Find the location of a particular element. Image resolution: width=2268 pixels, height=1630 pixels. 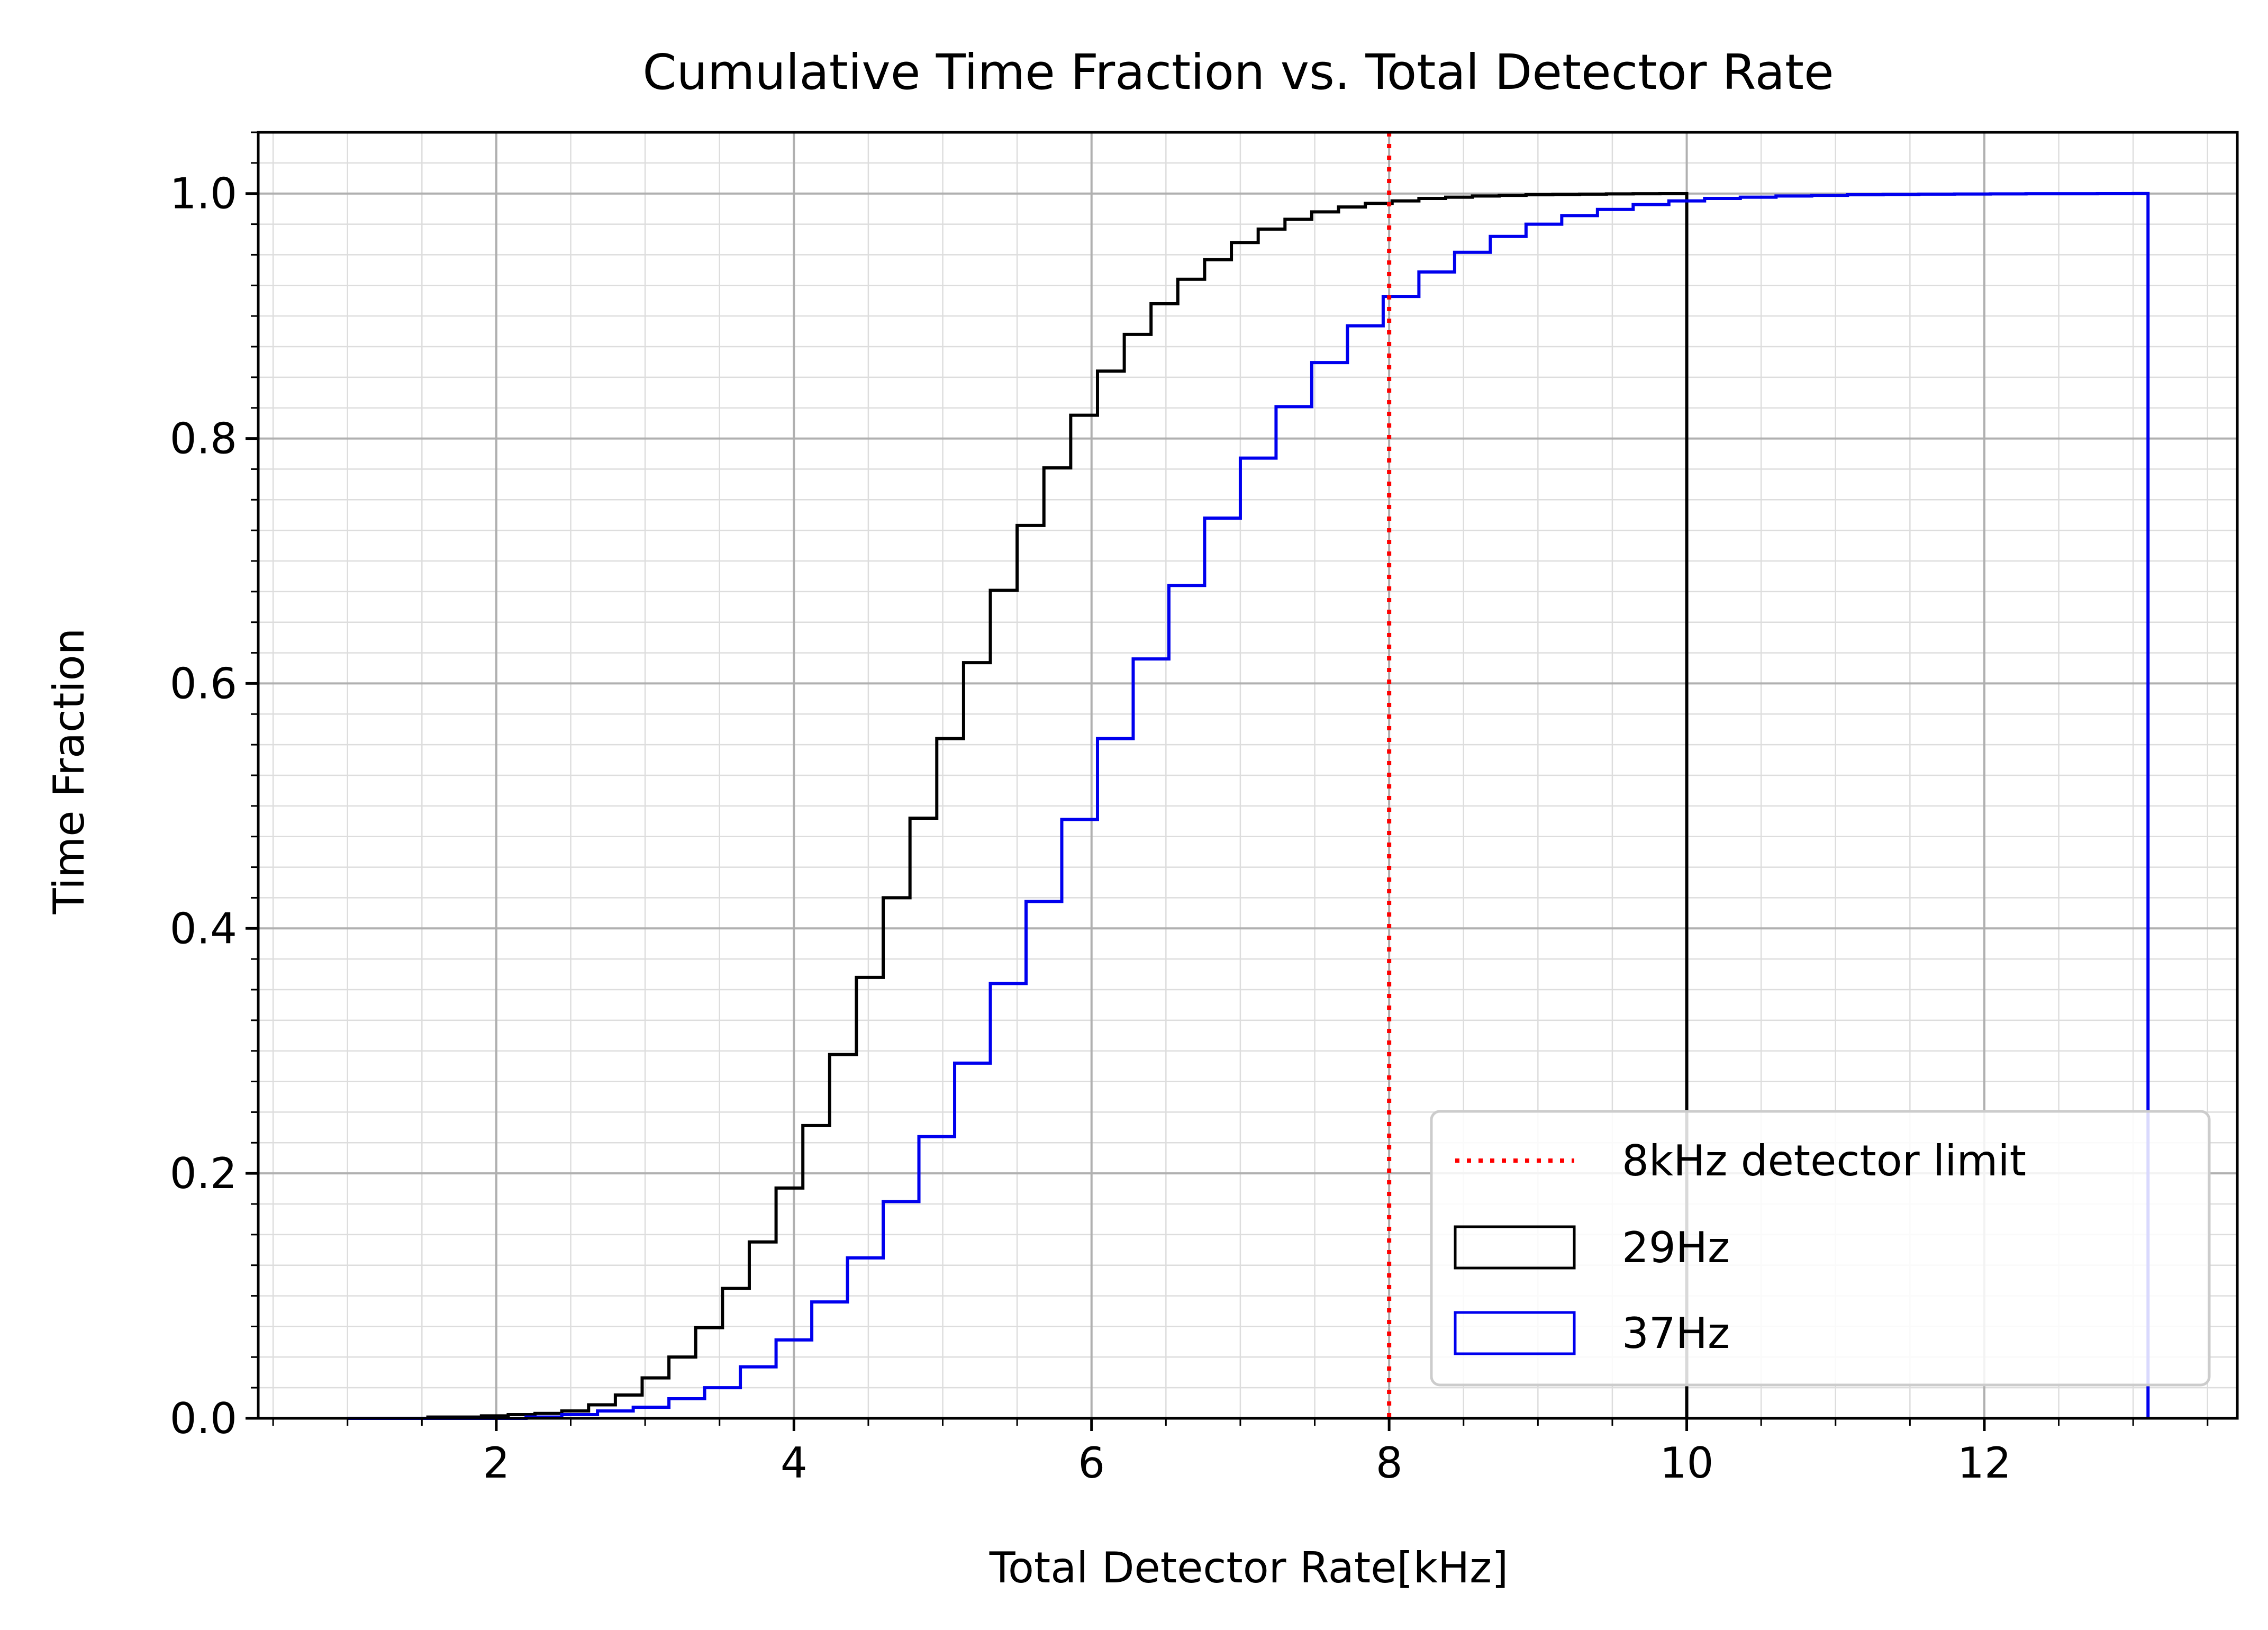

y-tick-label: 1.0 is located at coordinates (203, 194).